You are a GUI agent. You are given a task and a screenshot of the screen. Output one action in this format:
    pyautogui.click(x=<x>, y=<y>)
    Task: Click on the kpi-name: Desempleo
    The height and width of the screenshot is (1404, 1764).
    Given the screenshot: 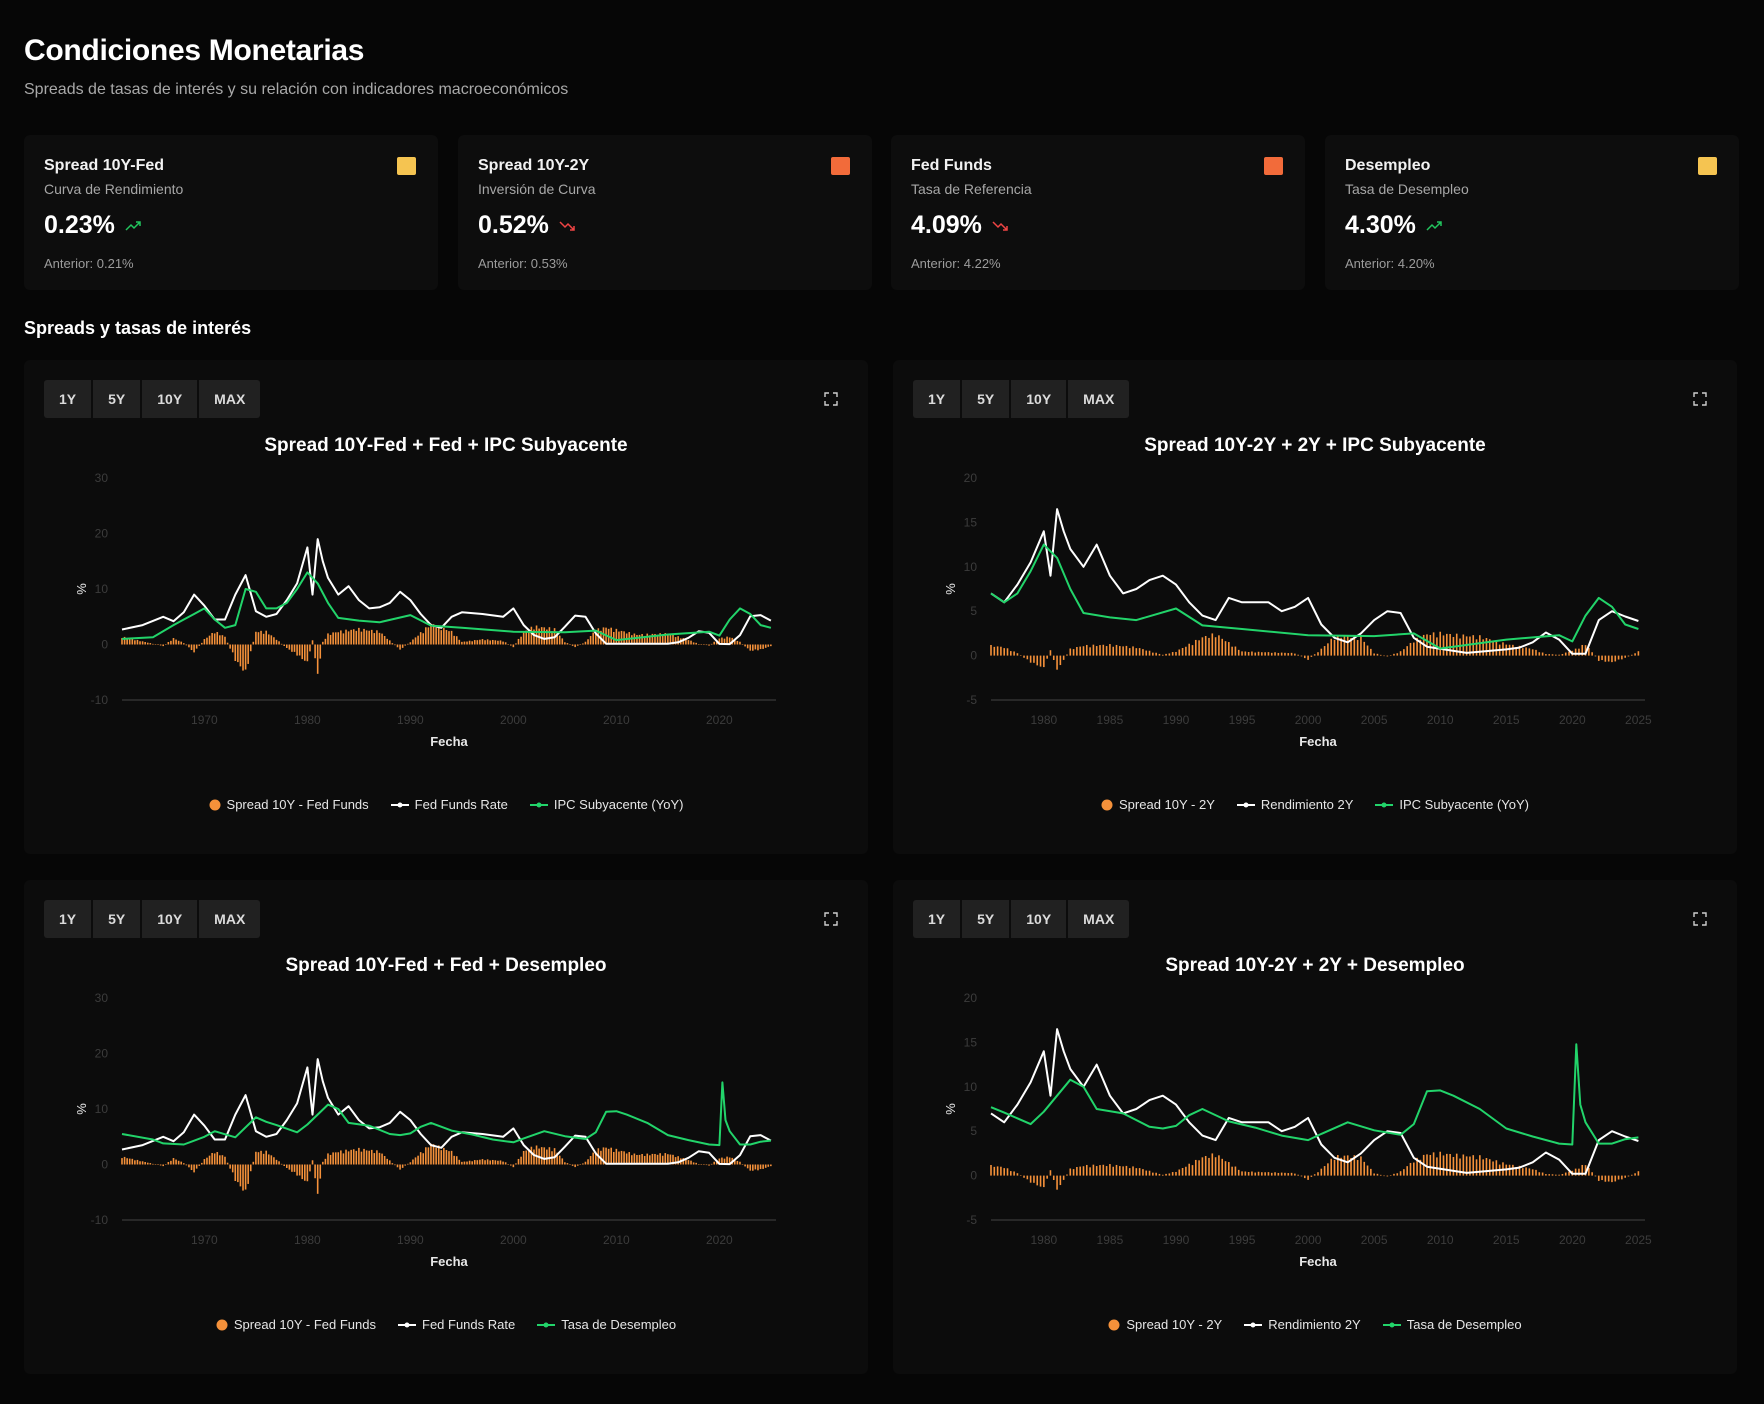 What is the action you would take?
    pyautogui.click(x=1388, y=165)
    